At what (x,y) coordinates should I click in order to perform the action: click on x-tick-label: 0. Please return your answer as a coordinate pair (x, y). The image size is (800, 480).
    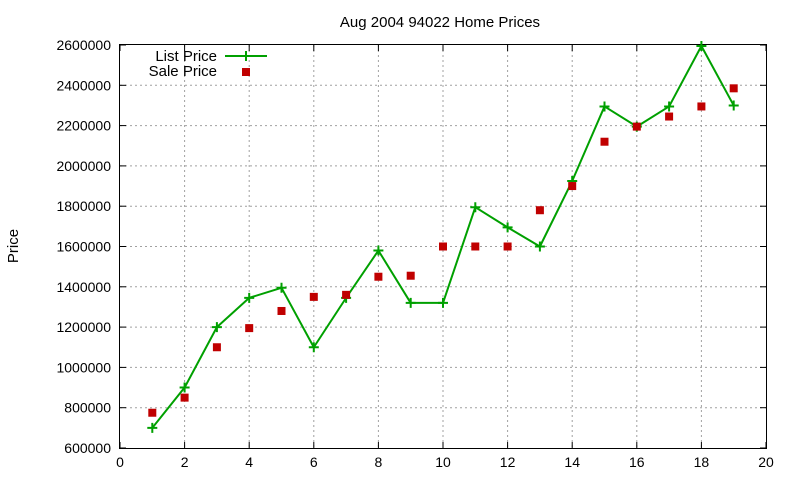
    Looking at the image, I should click on (120, 462).